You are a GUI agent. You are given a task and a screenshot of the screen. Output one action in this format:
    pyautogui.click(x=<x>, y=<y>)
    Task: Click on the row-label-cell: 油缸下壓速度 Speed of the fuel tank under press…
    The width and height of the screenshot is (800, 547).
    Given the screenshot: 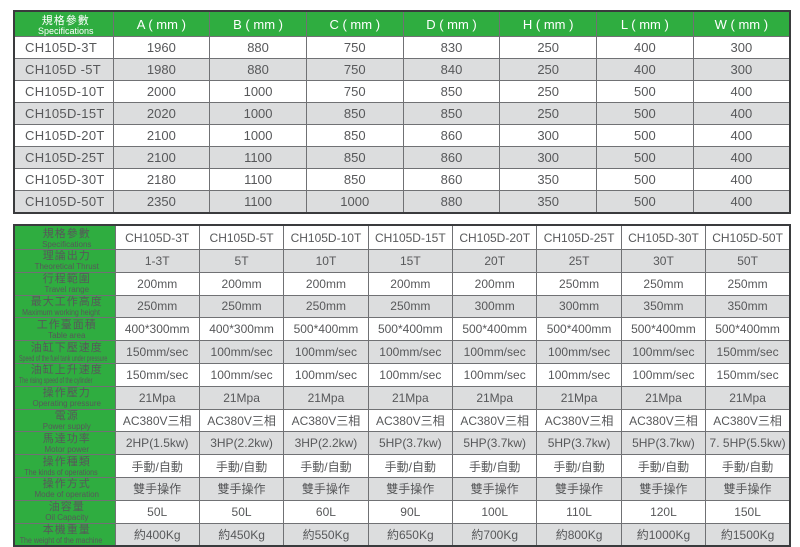 What is the action you would take?
    pyautogui.click(x=64, y=352)
    